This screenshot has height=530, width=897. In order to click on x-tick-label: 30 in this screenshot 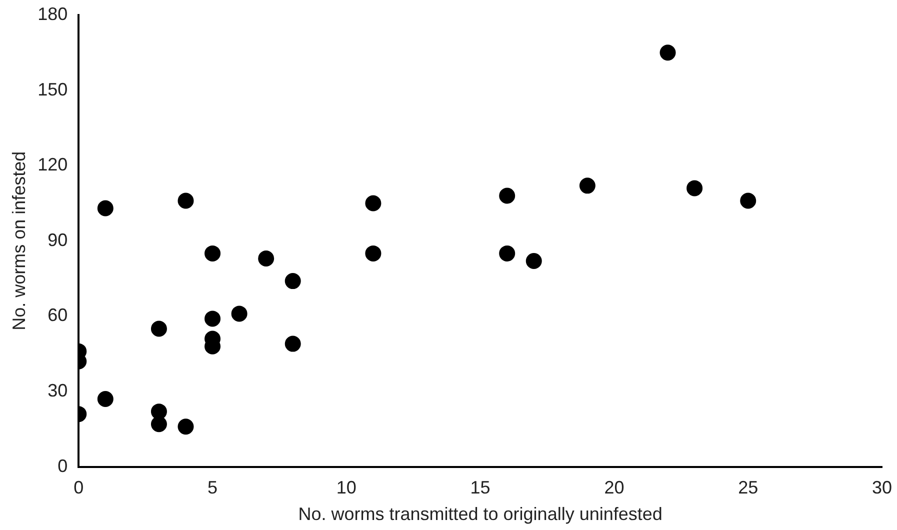, I will do `click(882, 488)`.